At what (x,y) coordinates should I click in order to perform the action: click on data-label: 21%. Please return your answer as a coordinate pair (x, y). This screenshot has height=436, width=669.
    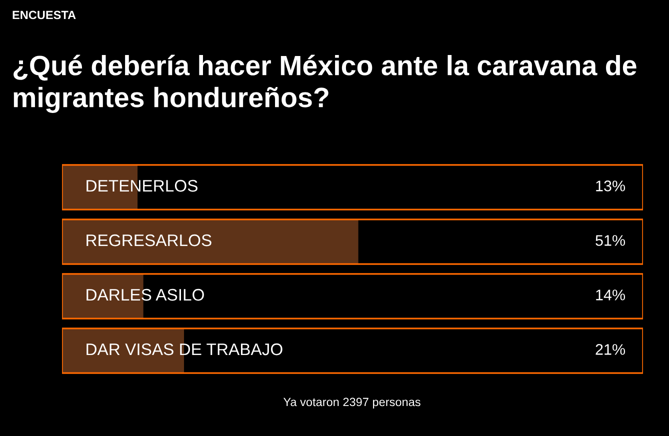
    Looking at the image, I should click on (611, 349).